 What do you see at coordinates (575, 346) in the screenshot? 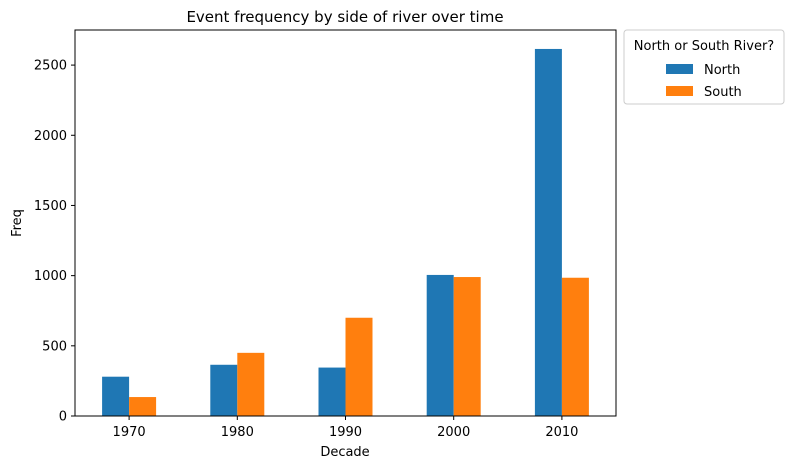
I see `bar-south-2010` at bounding box center [575, 346].